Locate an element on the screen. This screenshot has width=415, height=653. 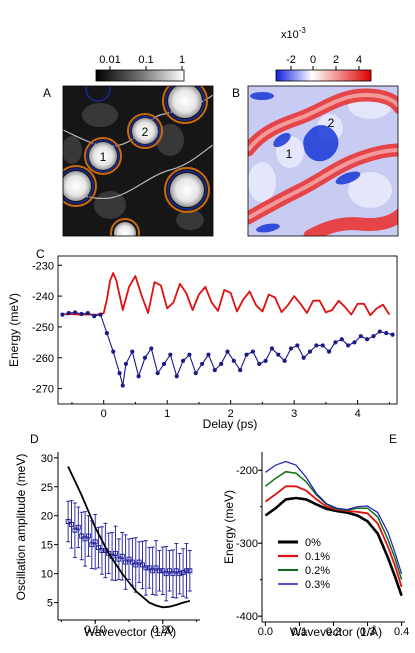
panel-e-axes: 0.0 0.1 0.2 0.3 0.4 -200 -300 -400 is located at coordinates (322, 545).